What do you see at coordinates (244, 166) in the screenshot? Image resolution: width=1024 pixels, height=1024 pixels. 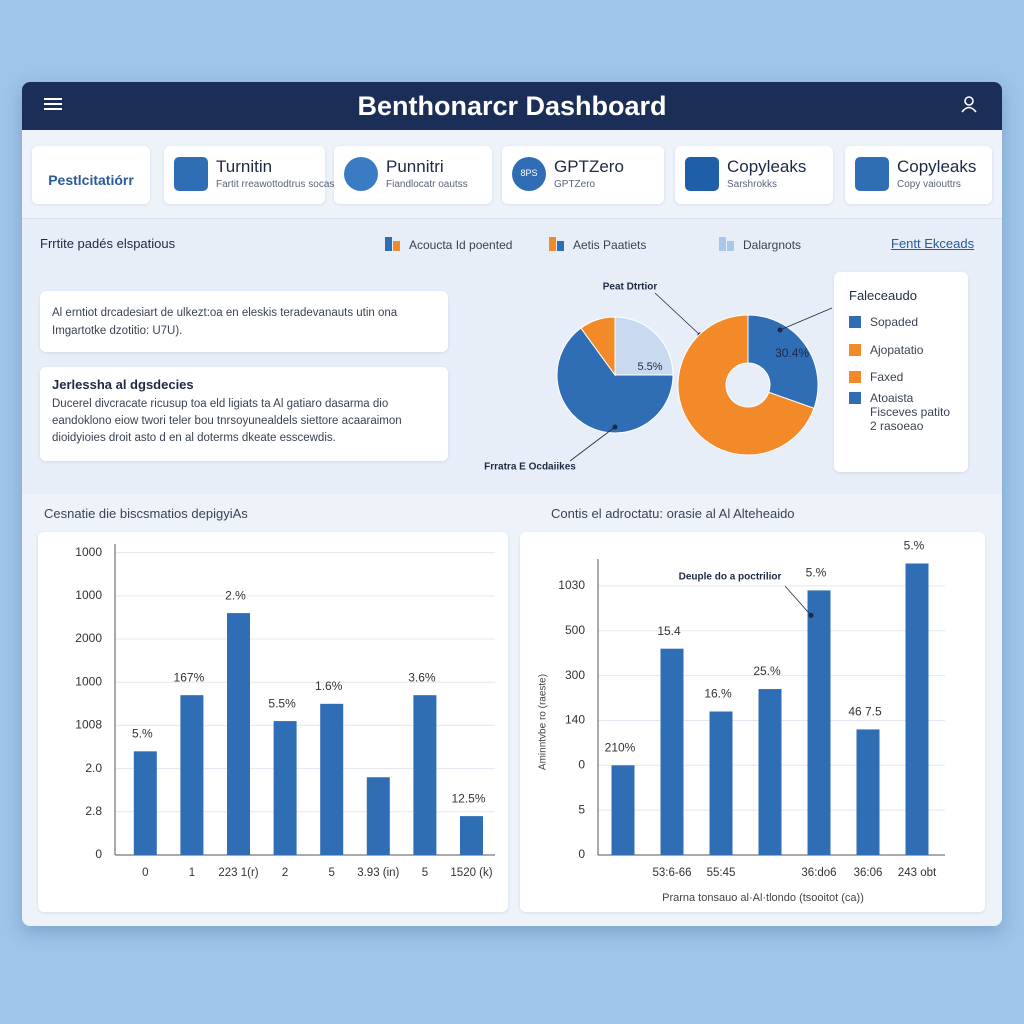 I see `tool-name: Turnitin` at bounding box center [244, 166].